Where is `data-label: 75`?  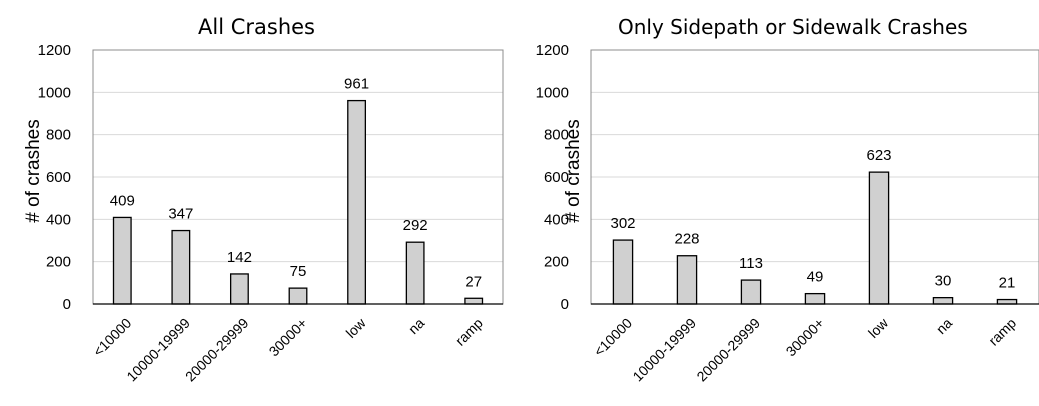
data-label: 75 is located at coordinates (298, 271).